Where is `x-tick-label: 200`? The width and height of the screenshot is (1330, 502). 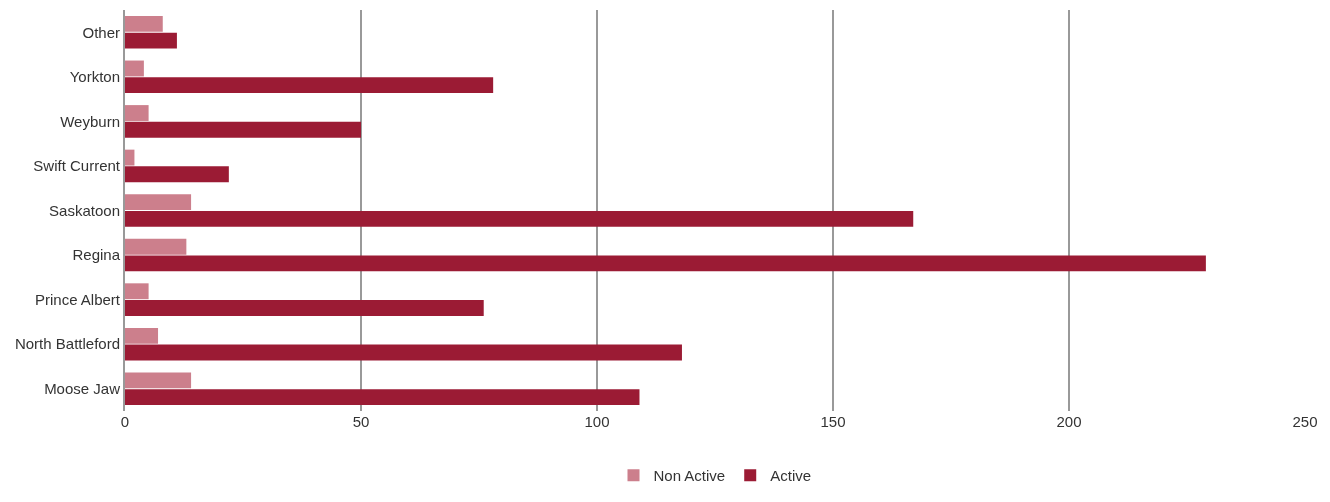
x-tick-label: 200 is located at coordinates (1069, 421).